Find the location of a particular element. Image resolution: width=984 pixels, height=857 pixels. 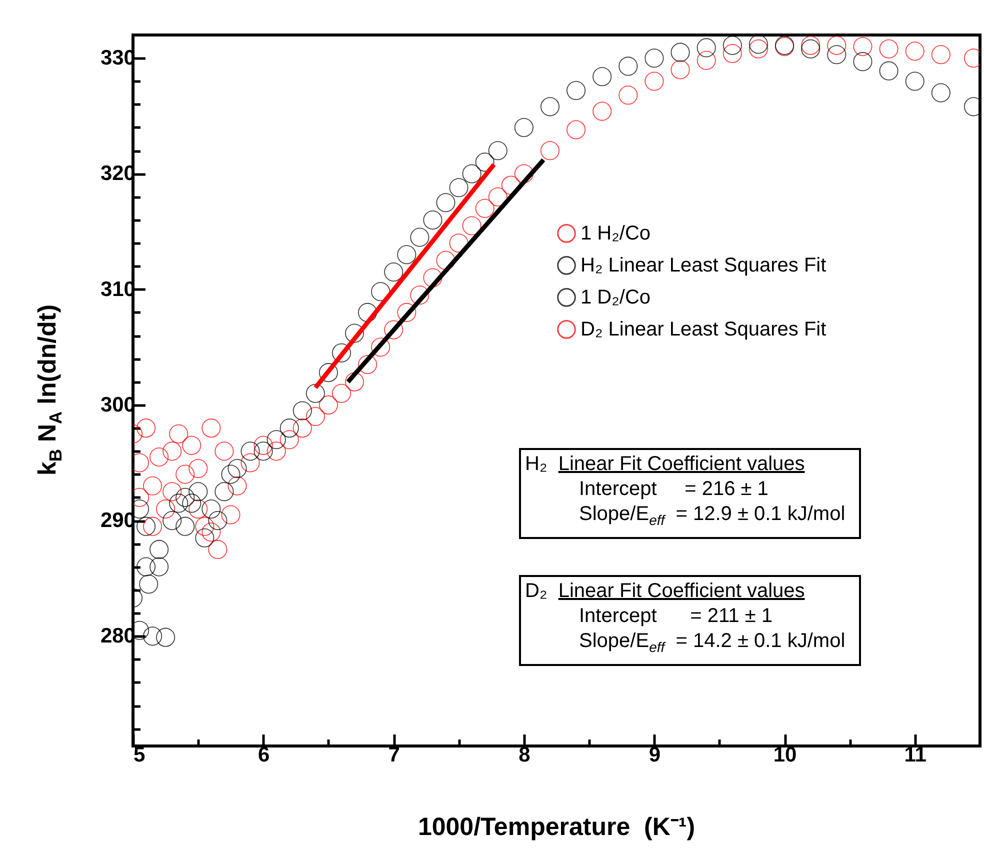

annotation: D₂ Linear Fit Coefficient values is located at coordinates (665, 591).